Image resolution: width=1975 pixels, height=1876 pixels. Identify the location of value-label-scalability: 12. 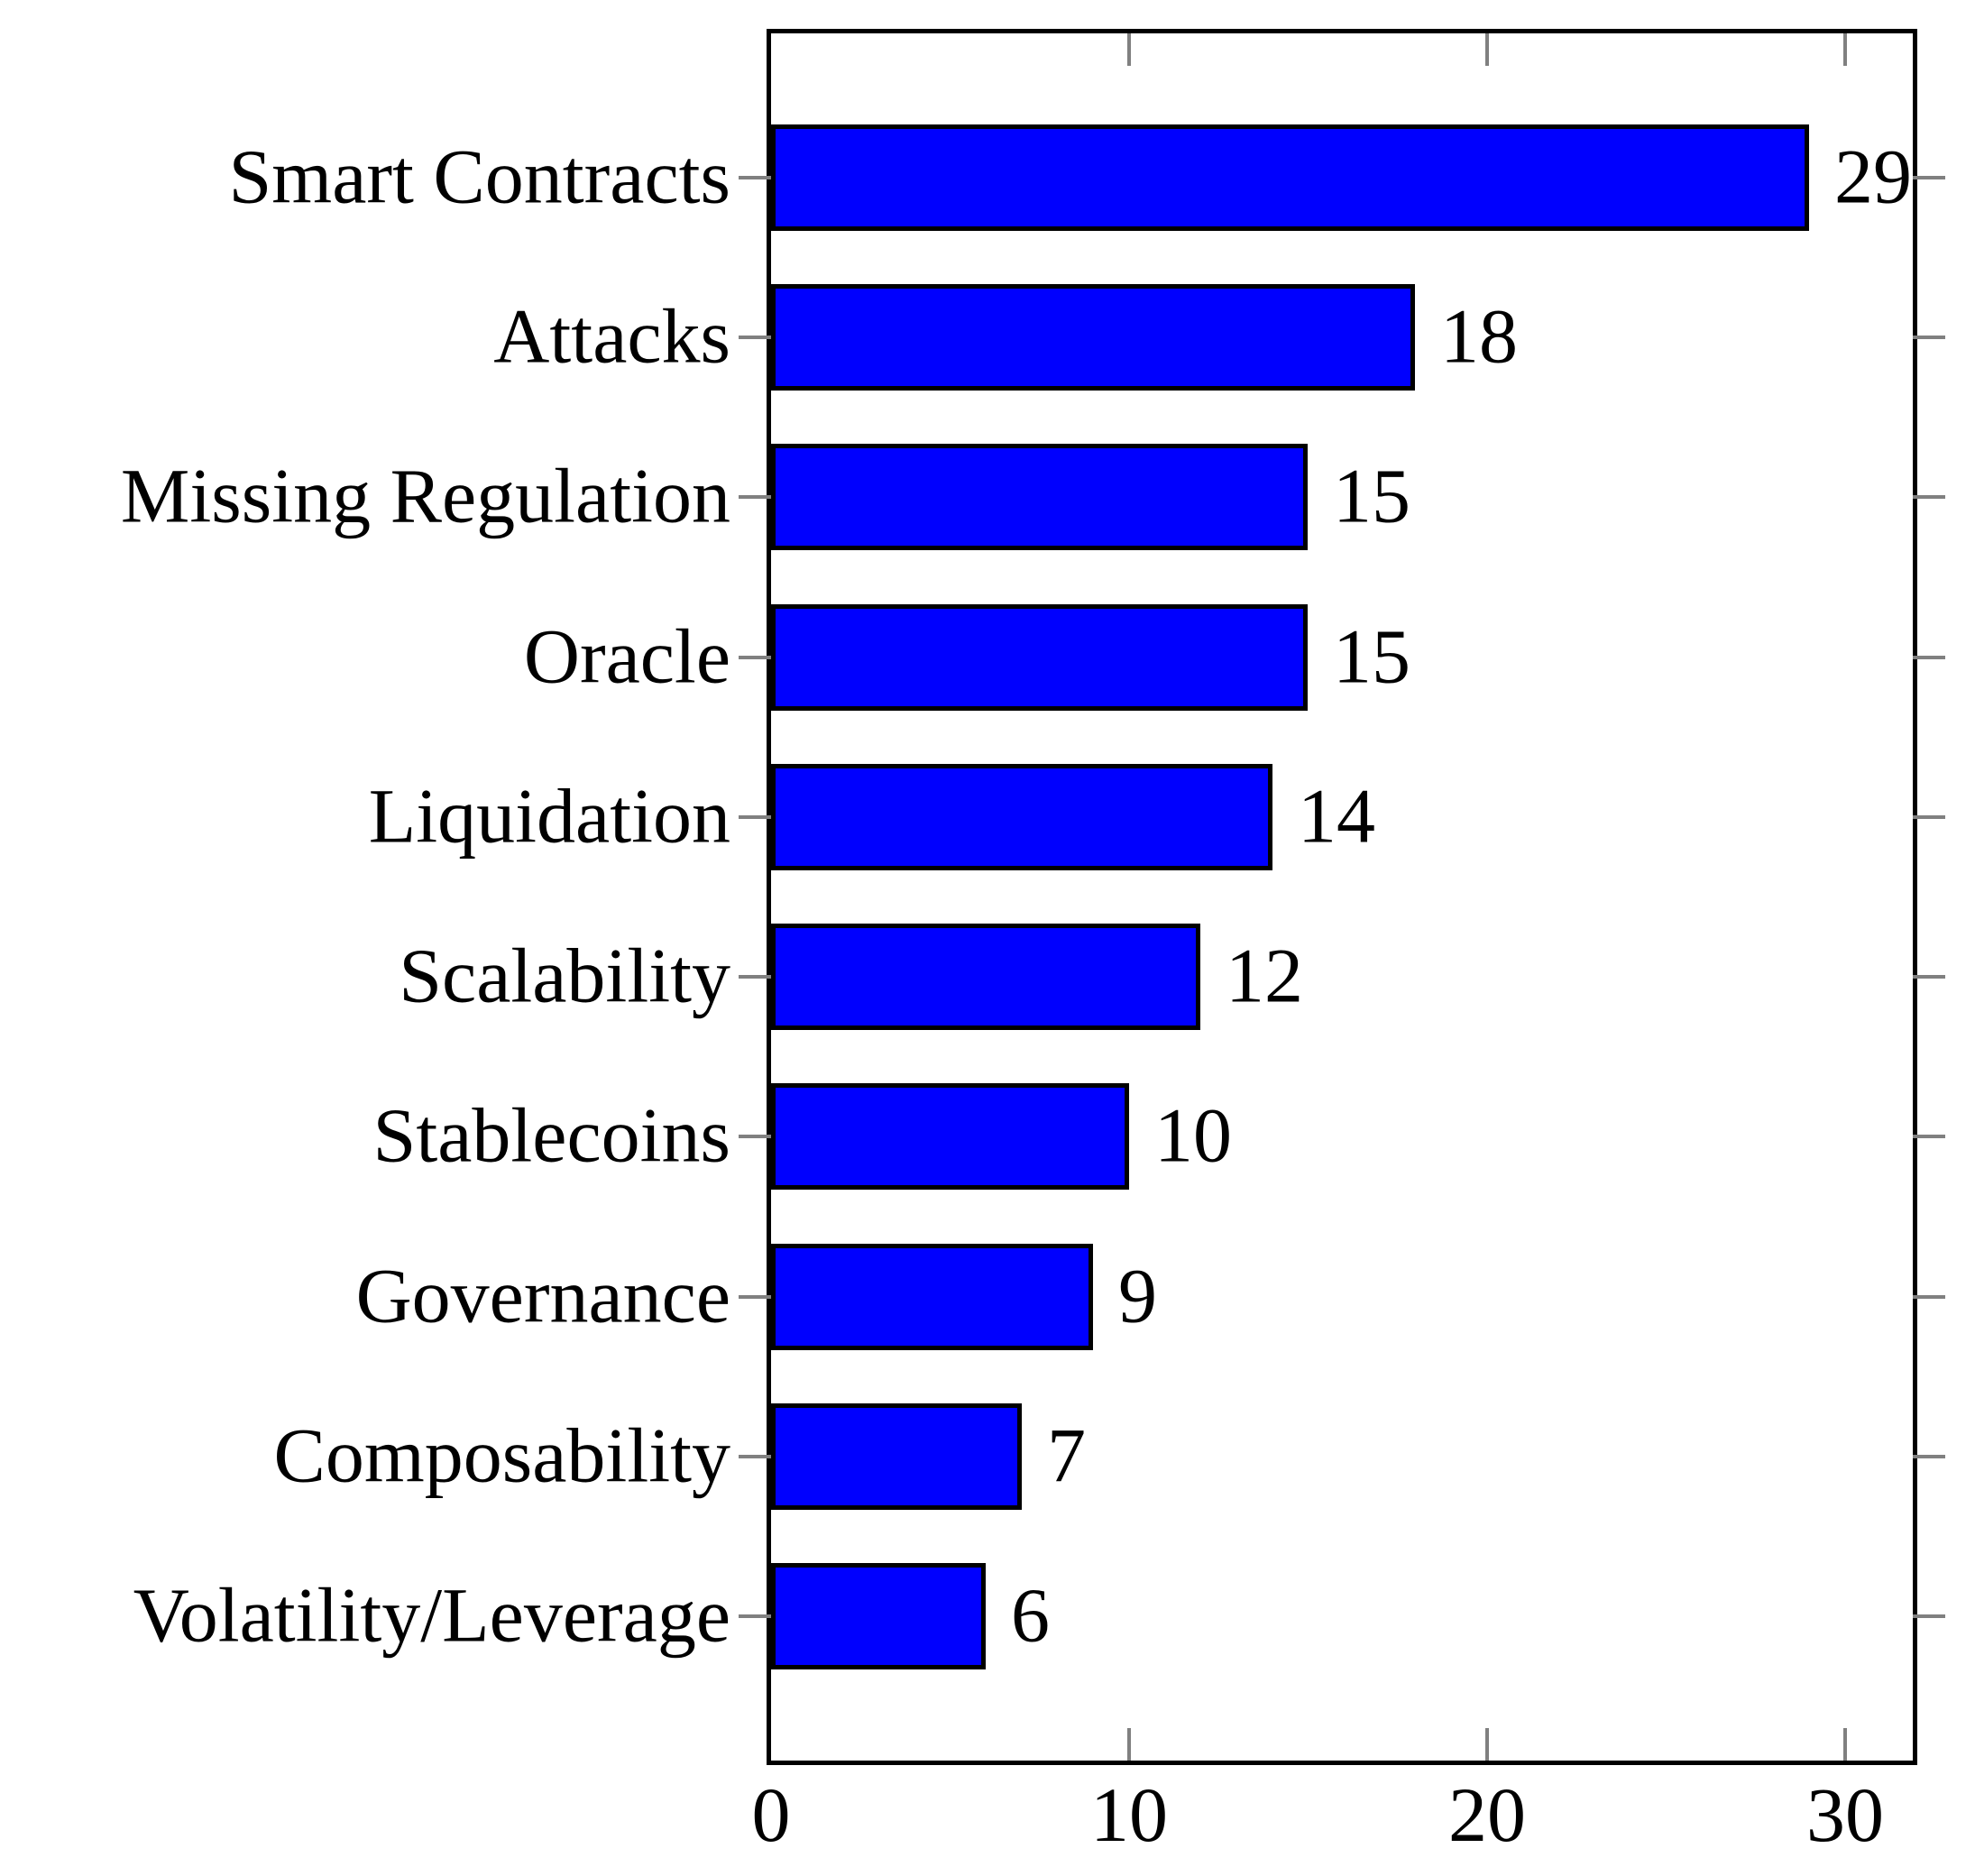
(1264, 975).